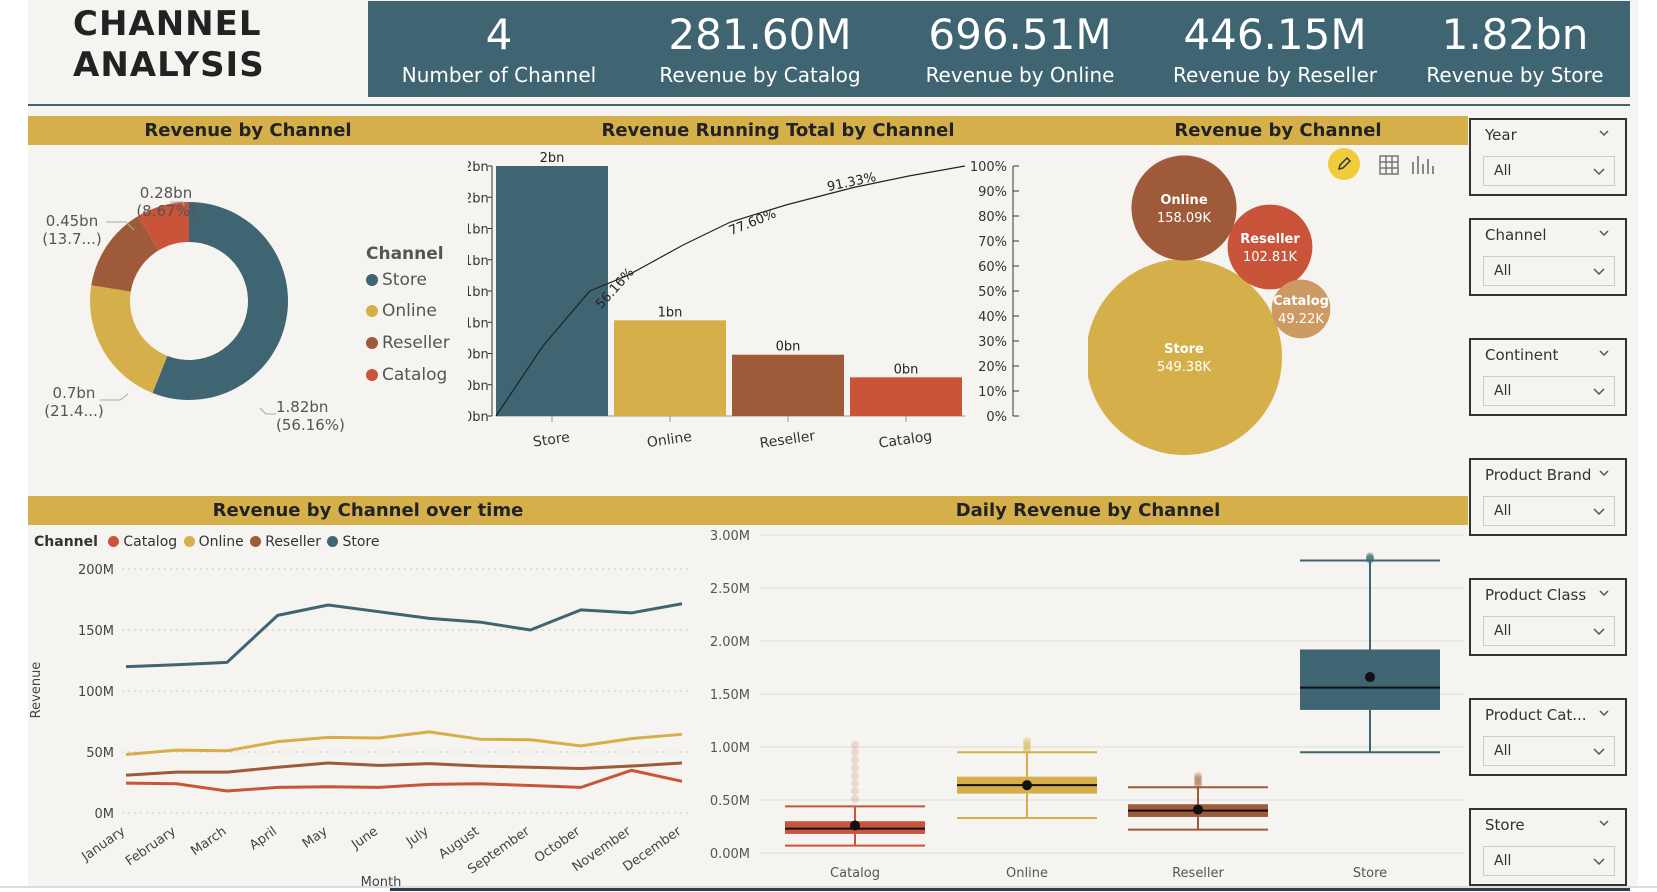 The height and width of the screenshot is (892, 1657). What do you see at coordinates (125, 254) in the screenshot?
I see `donut-slice-reseller` at bounding box center [125, 254].